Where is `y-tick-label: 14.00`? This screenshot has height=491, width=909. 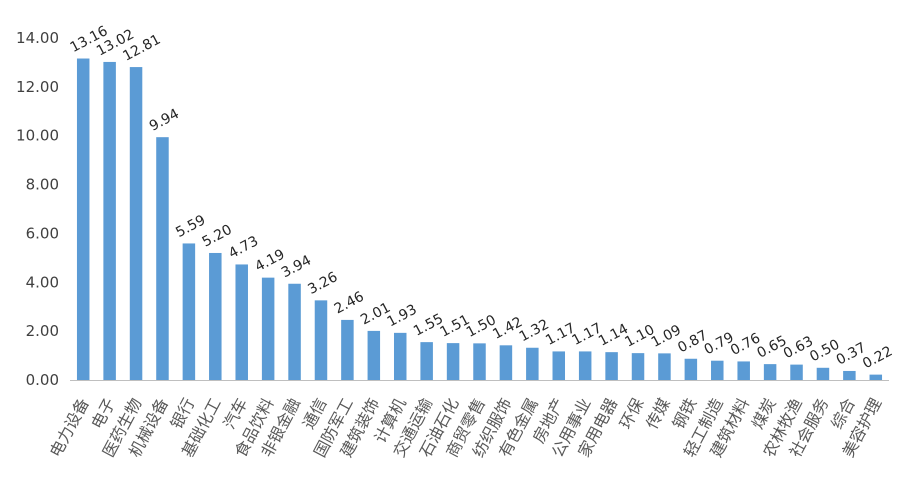 y-tick-label: 14.00 is located at coordinates (37, 38).